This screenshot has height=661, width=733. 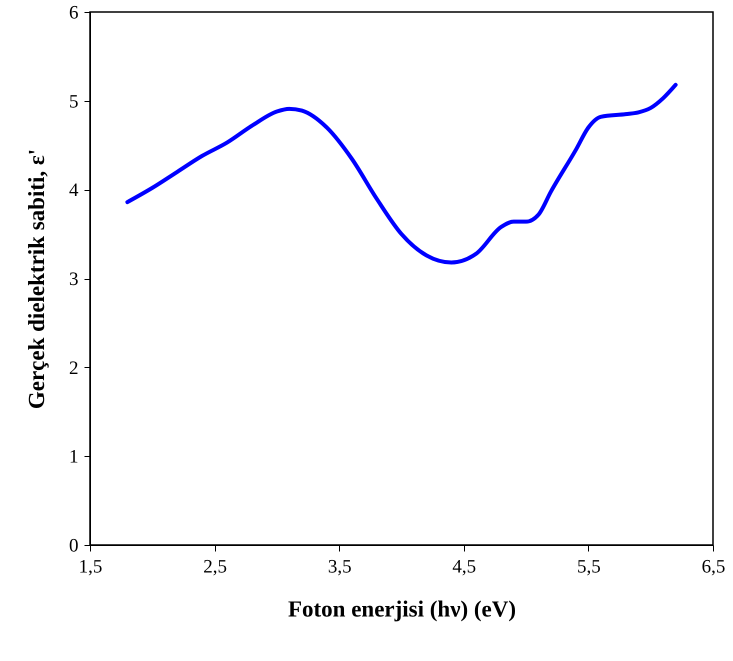 I want to click on y-tick-label: 4, so click(x=74, y=191).